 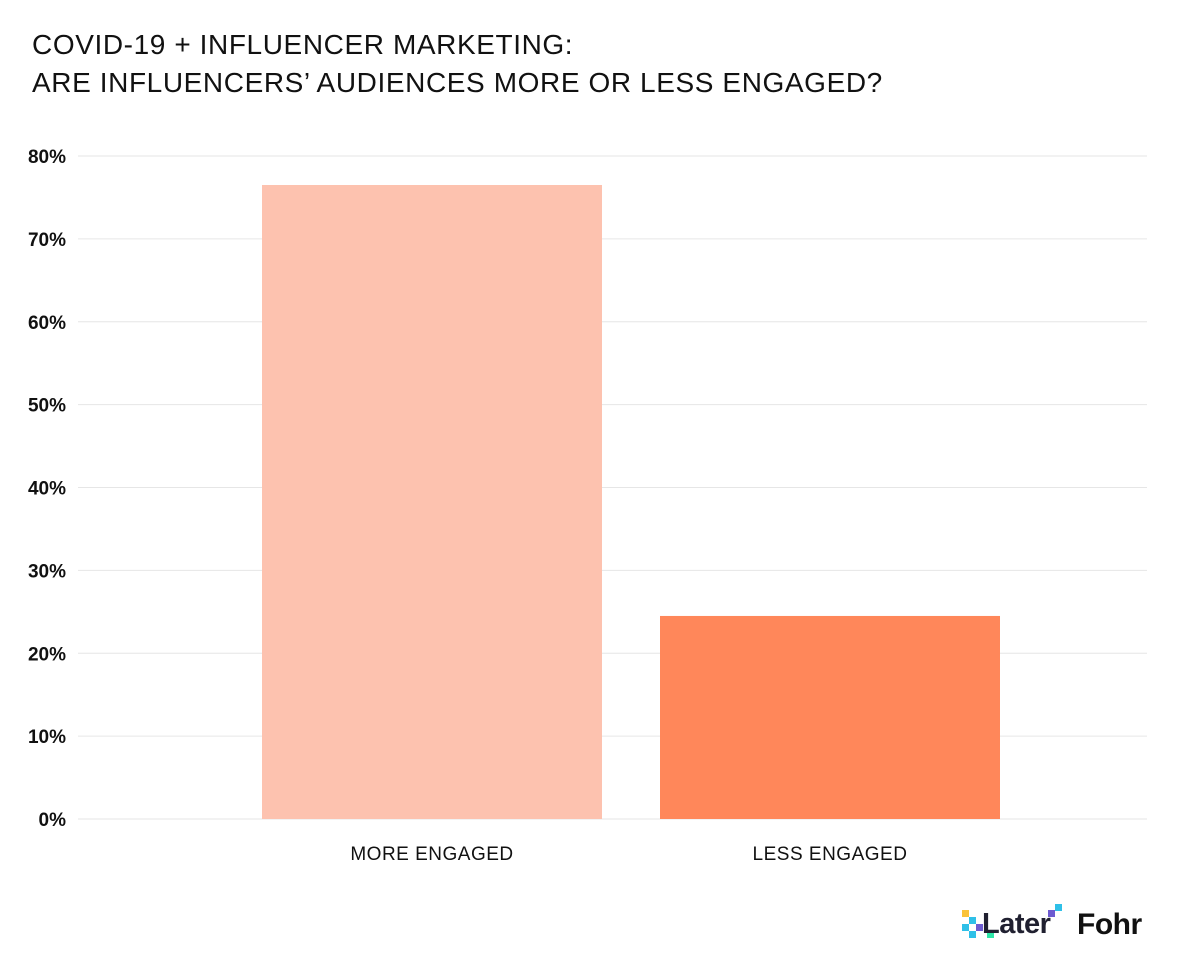 I want to click on y-tick-label: 20%, so click(x=47, y=654).